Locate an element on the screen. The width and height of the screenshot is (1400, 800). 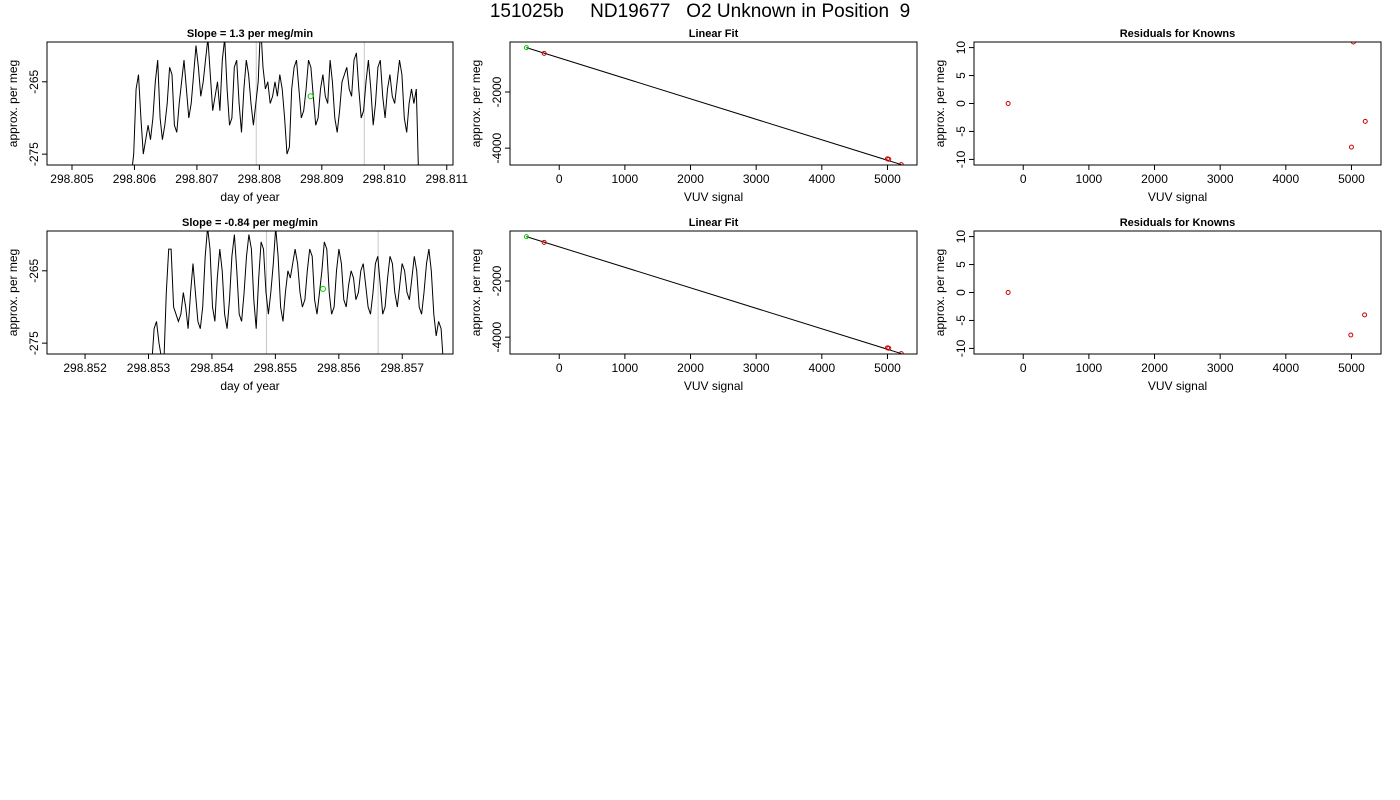
x-tick-label: 298.811 is located at coordinates (447, 179).